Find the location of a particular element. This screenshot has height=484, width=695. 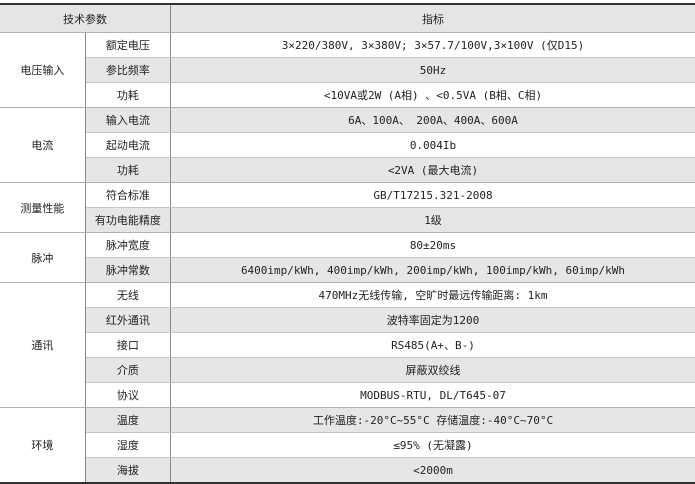

param-name: 海拔 is located at coordinates (127, 471).